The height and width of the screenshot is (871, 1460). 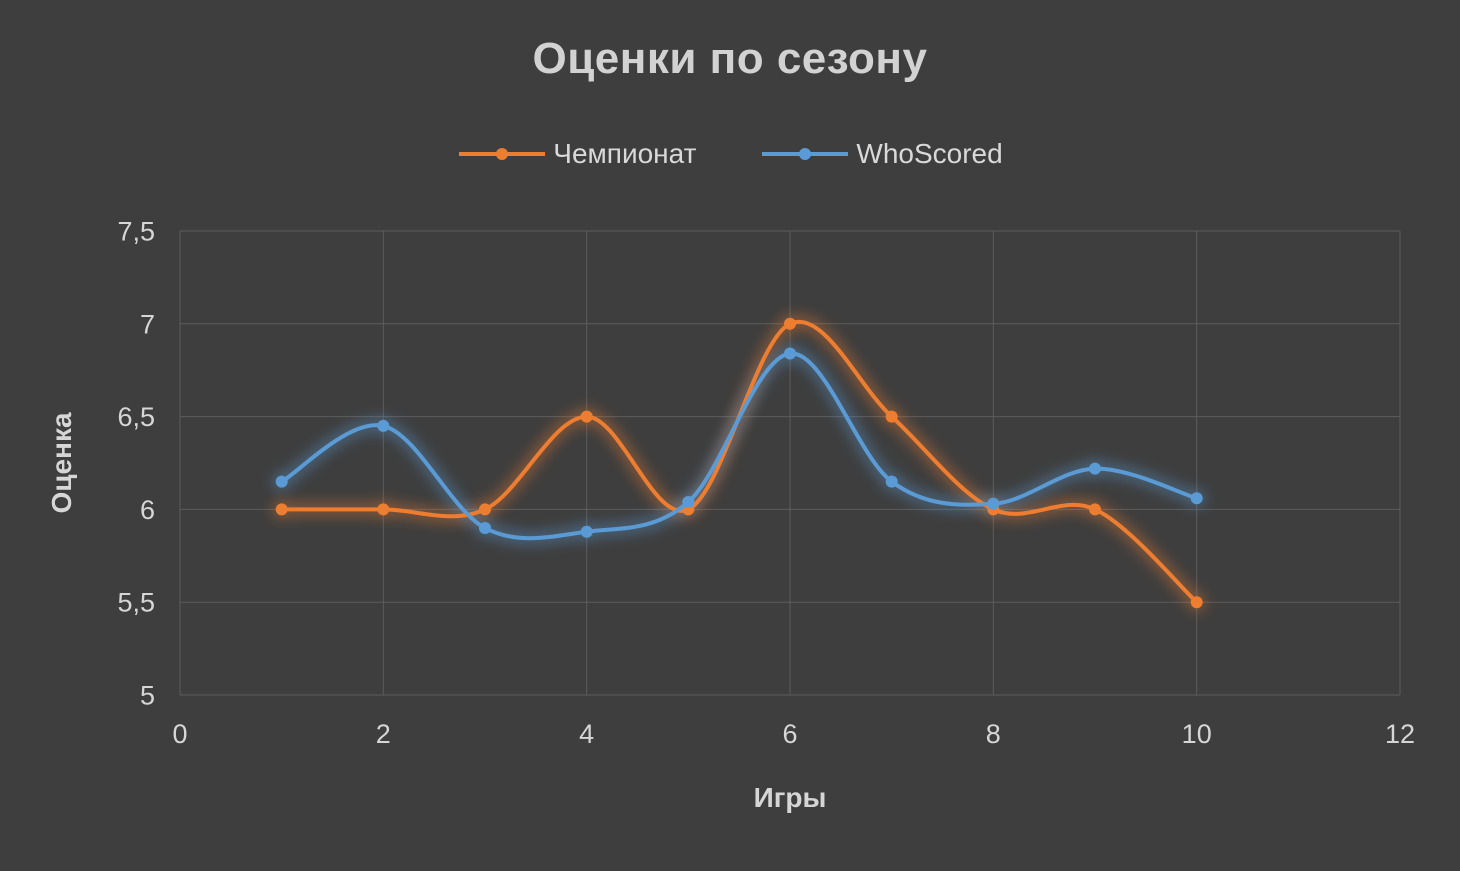 What do you see at coordinates (730, 154) in the screenshot?
I see `legend: Чемпионат WhoScored` at bounding box center [730, 154].